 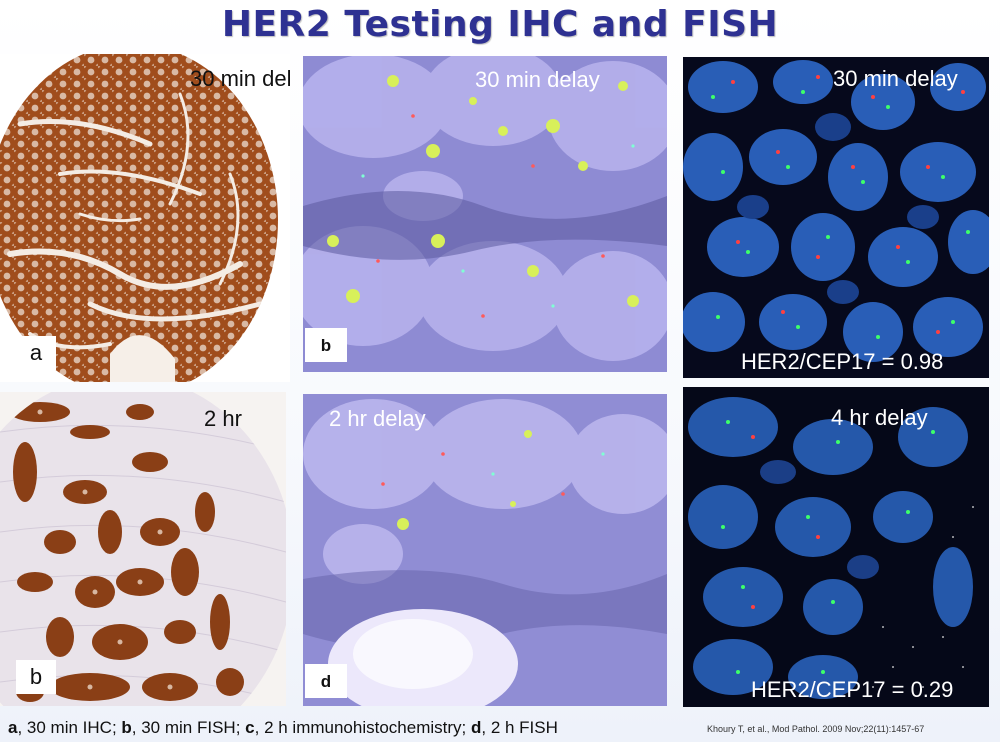 I want to click on dapi-4hr-delay-label: 4 hr delay, so click(x=879, y=417).